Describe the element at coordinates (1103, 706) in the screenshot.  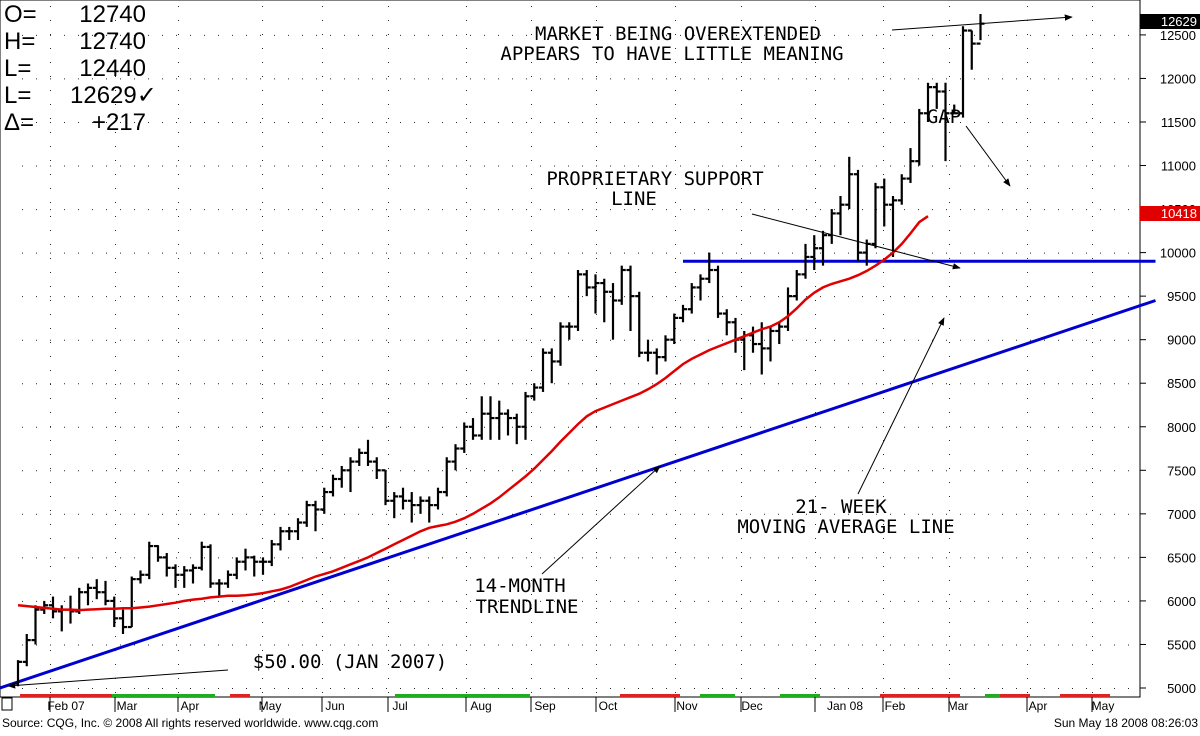
I see `x-tick-label: May` at that location.